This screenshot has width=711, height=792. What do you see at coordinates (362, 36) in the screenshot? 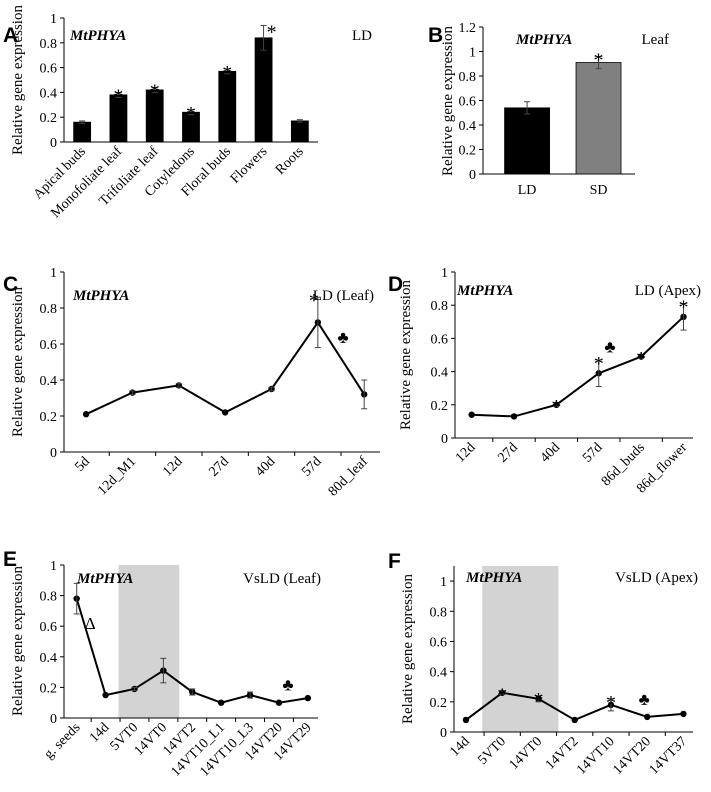
I see `condition-label: LD` at bounding box center [362, 36].